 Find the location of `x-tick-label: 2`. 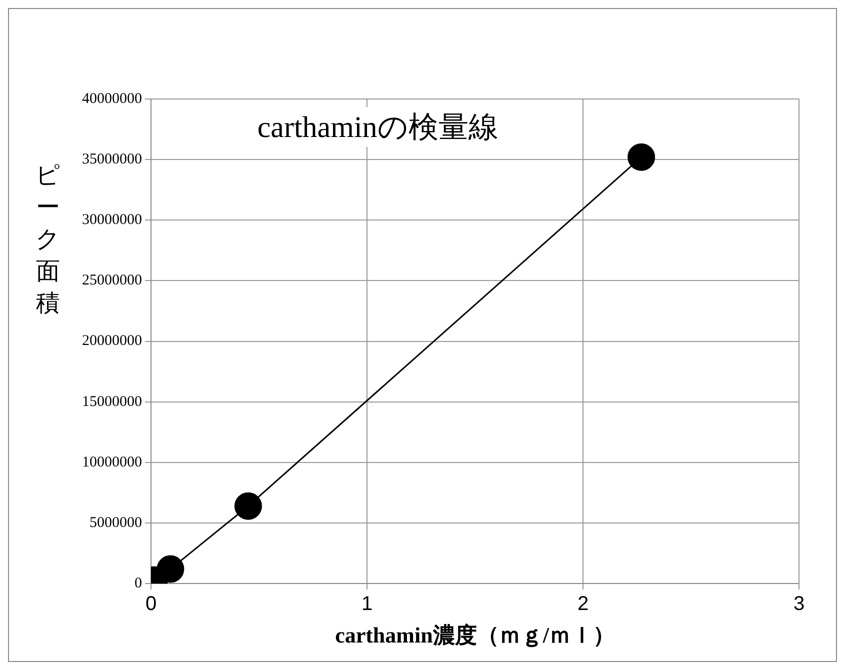

x-tick-label: 2 is located at coordinates (583, 604).